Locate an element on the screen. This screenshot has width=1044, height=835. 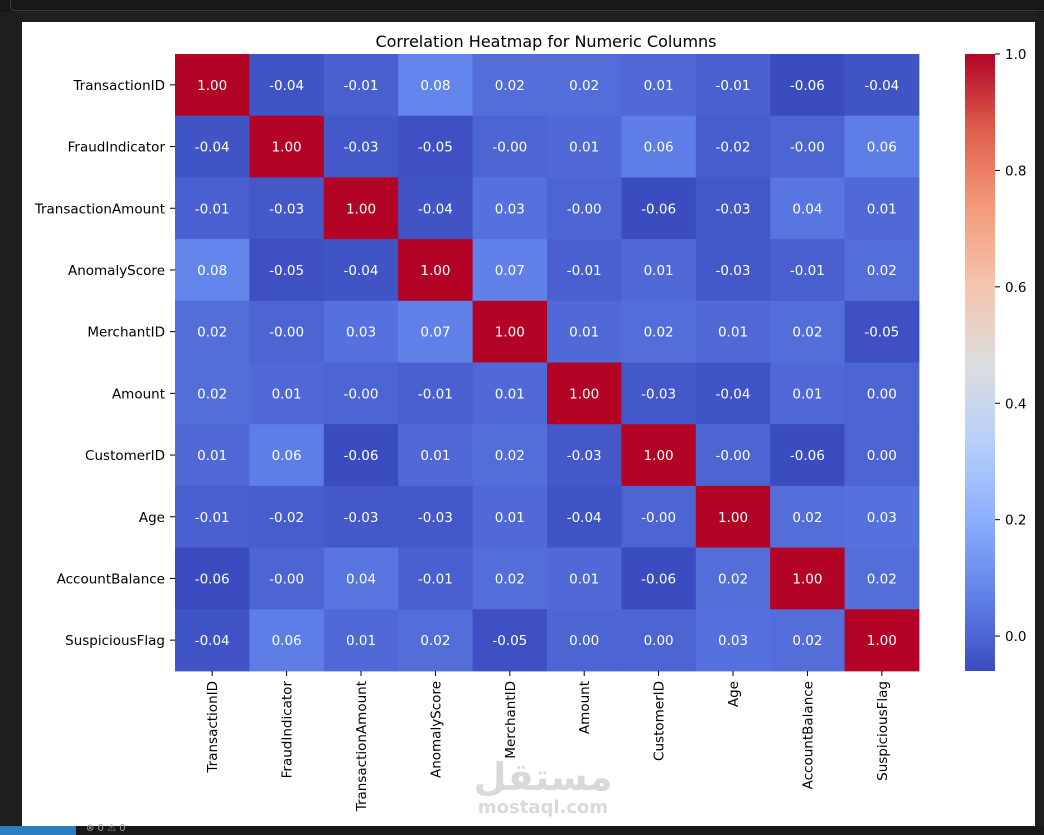
column-label: Age is located at coordinates (734, 694).